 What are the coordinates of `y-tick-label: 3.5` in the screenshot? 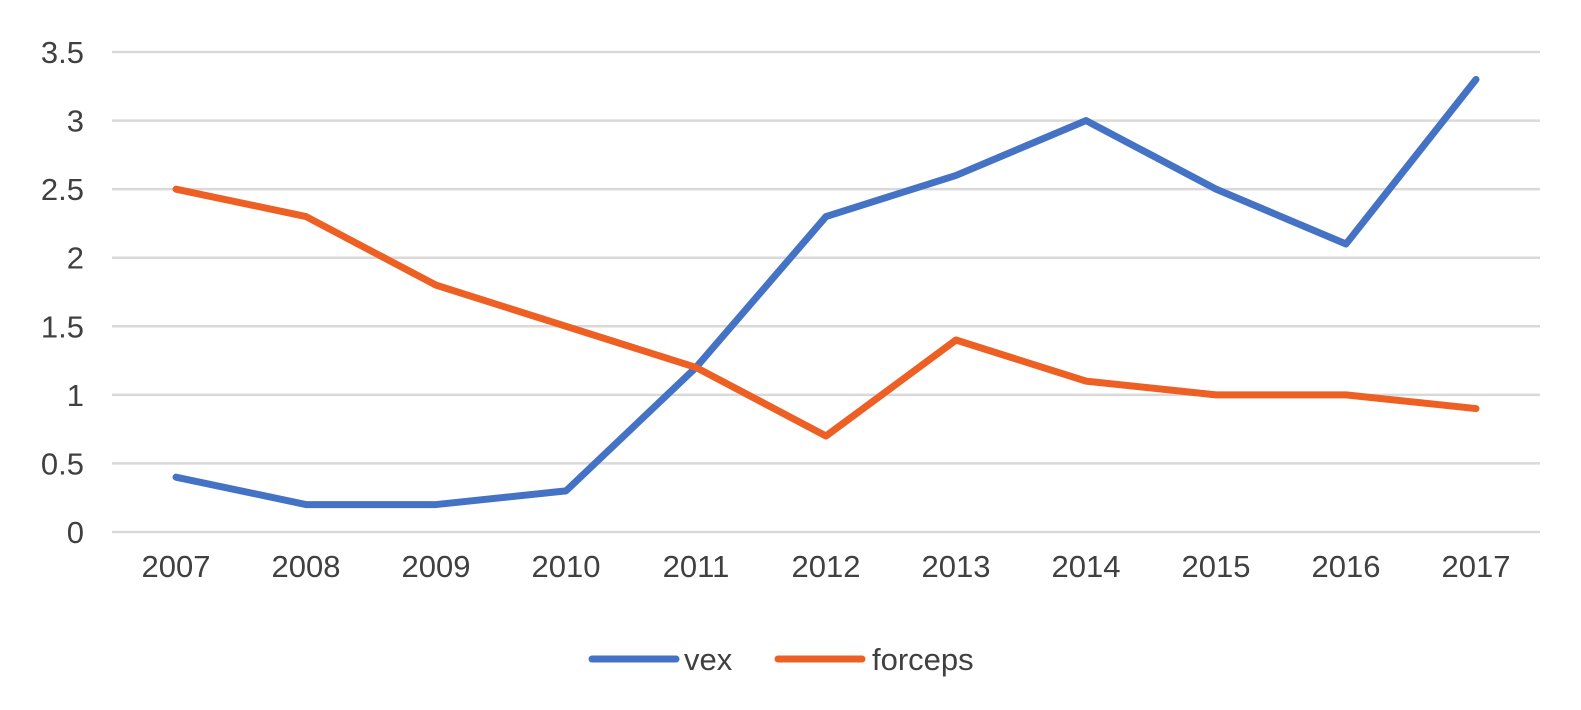 It's located at (62, 52).